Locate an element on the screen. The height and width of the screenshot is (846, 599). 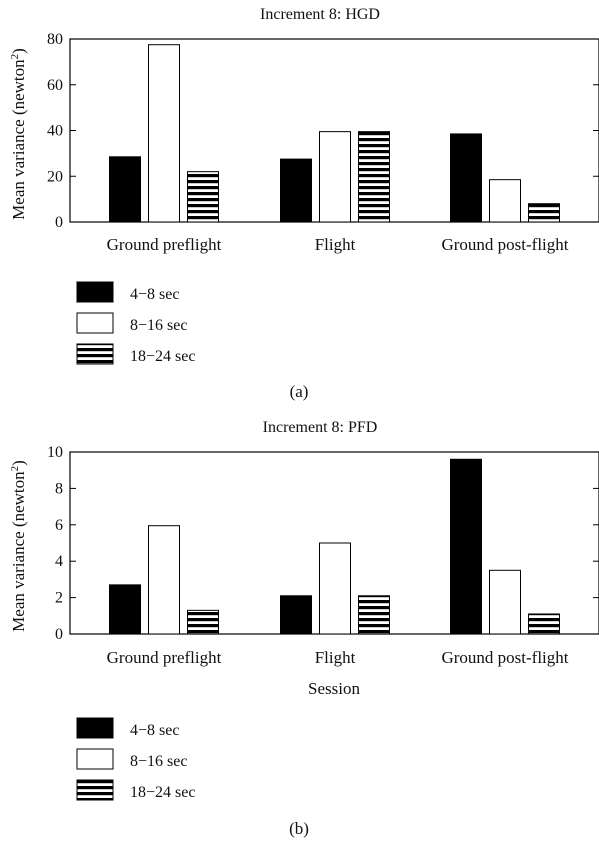
chart-b-legend: 4−8 sec 8−16 sec 18−24 sec is located at coordinates (135, 759).